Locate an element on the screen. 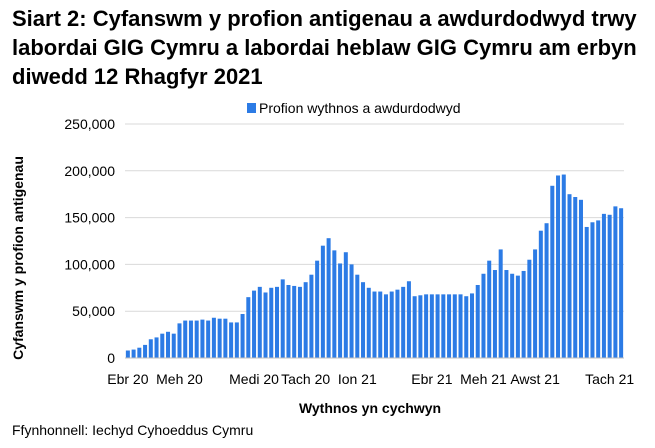  y-tick-label: 100,000 is located at coordinates (89, 264).